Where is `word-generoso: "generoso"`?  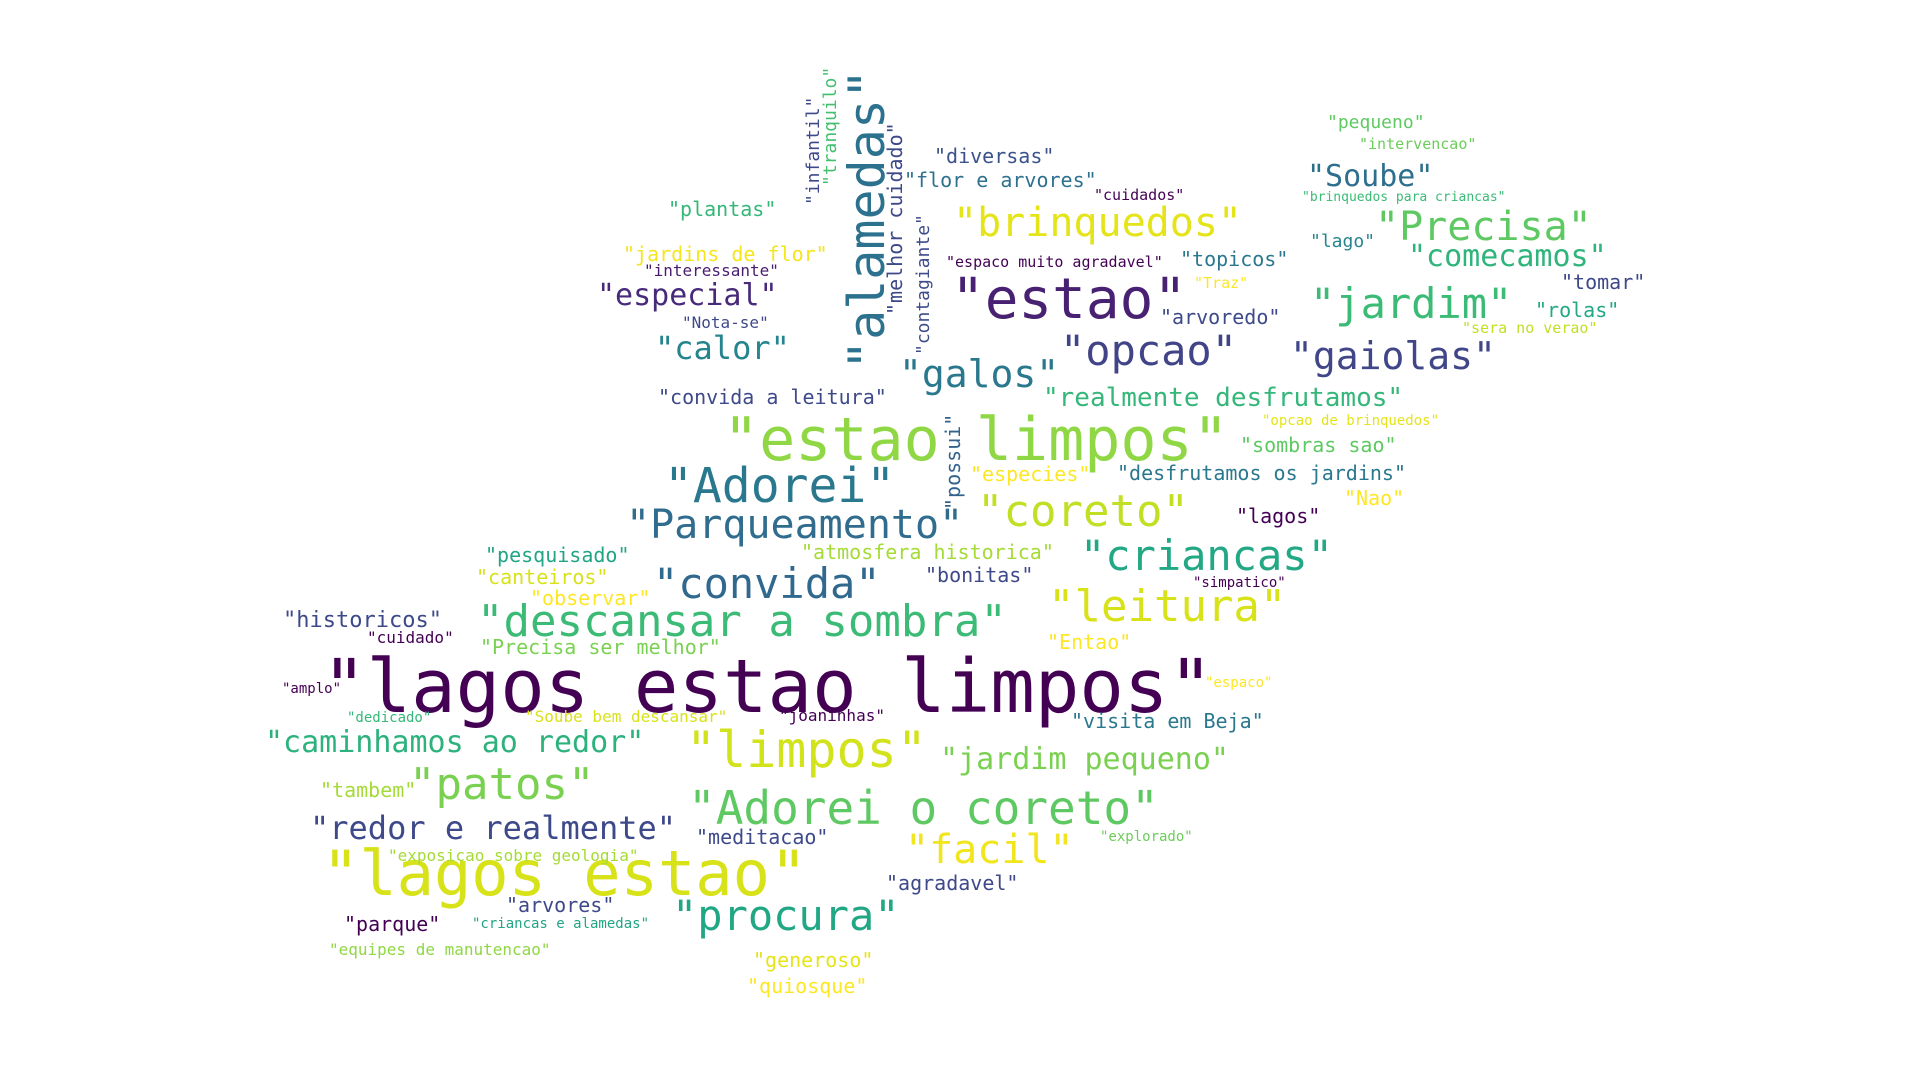
word-generoso: "generoso" is located at coordinates (813, 960).